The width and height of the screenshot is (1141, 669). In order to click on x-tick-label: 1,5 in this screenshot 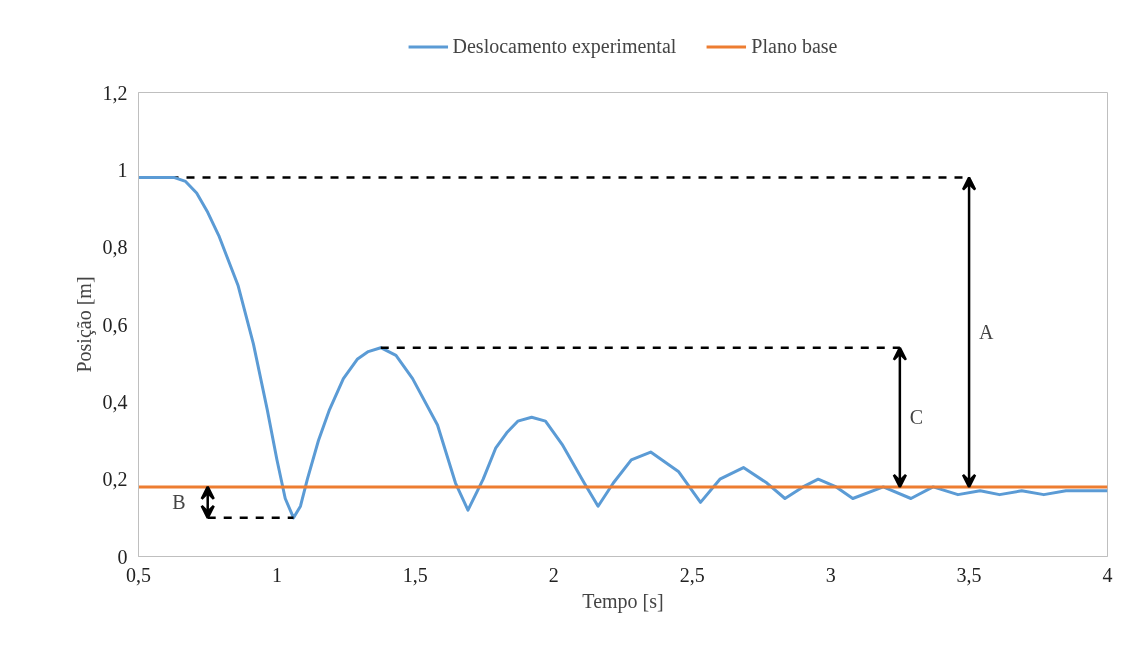, I will do `click(415, 574)`.